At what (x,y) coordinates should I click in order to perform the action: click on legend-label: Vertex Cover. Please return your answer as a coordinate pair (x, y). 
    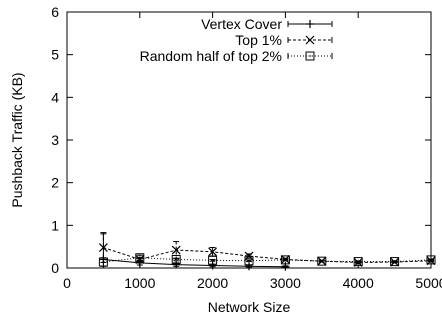
    Looking at the image, I should click on (241, 24).